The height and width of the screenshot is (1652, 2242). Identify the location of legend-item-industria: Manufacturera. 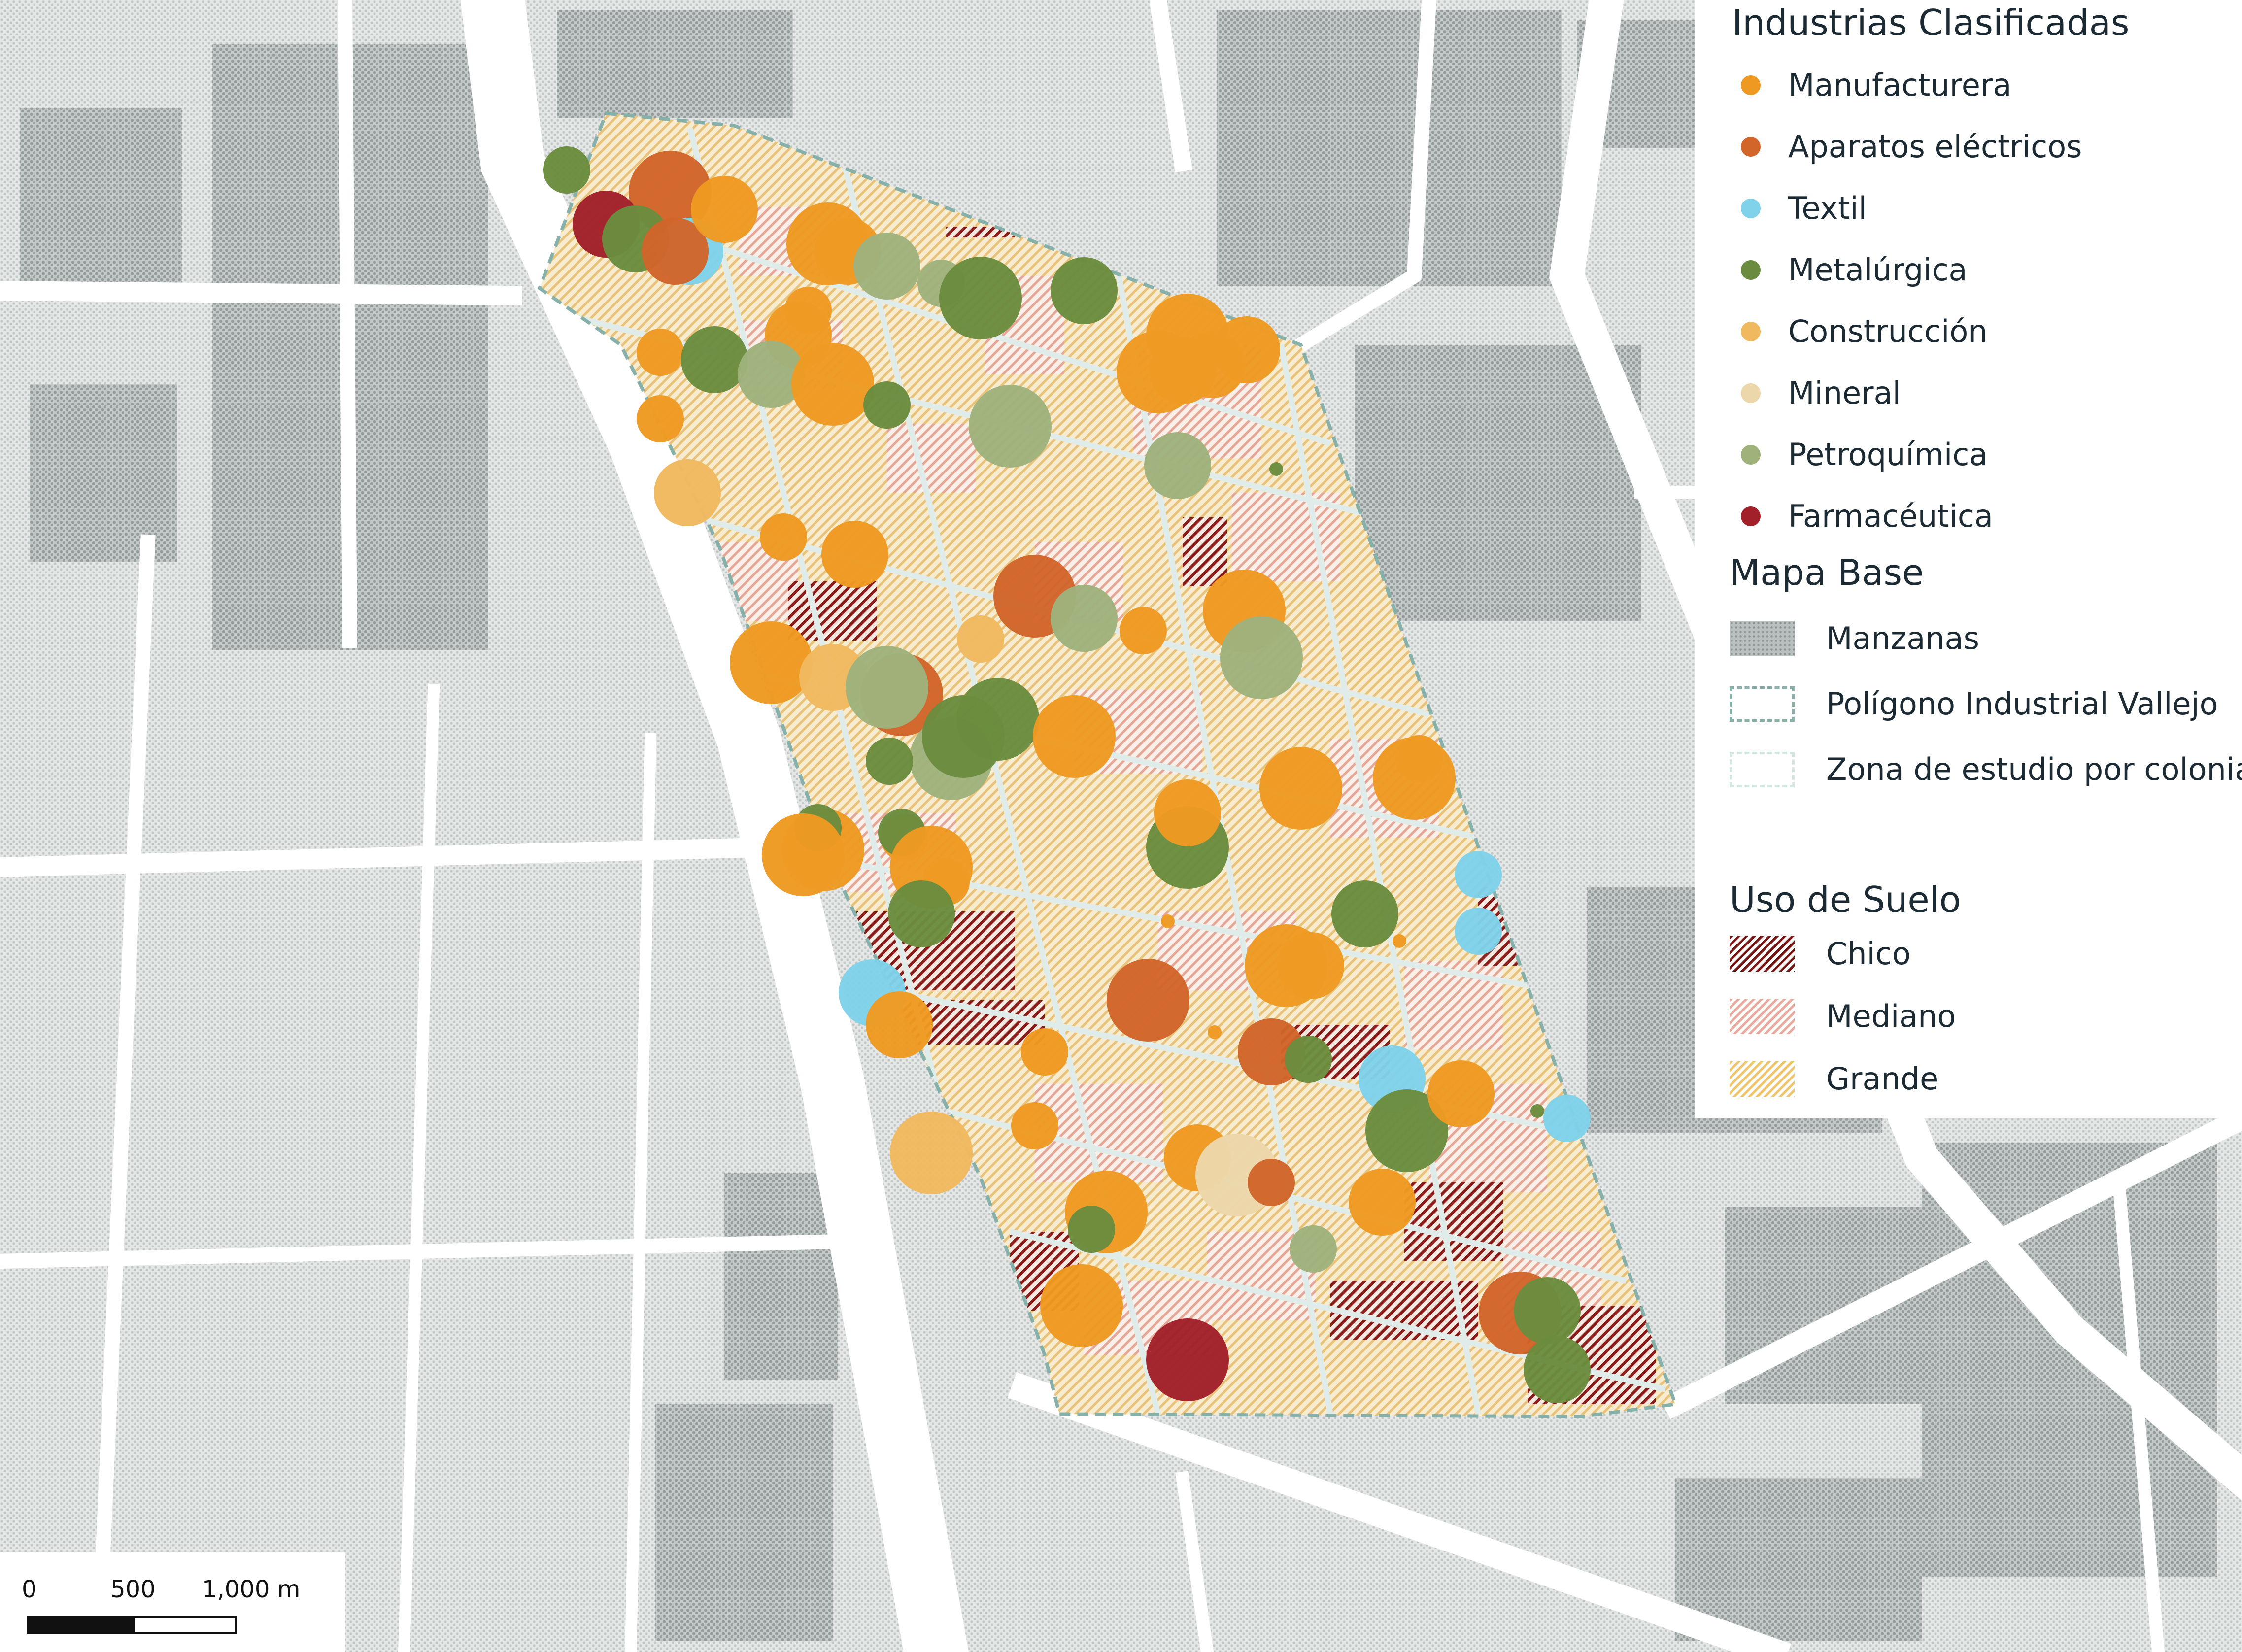
(1871, 85).